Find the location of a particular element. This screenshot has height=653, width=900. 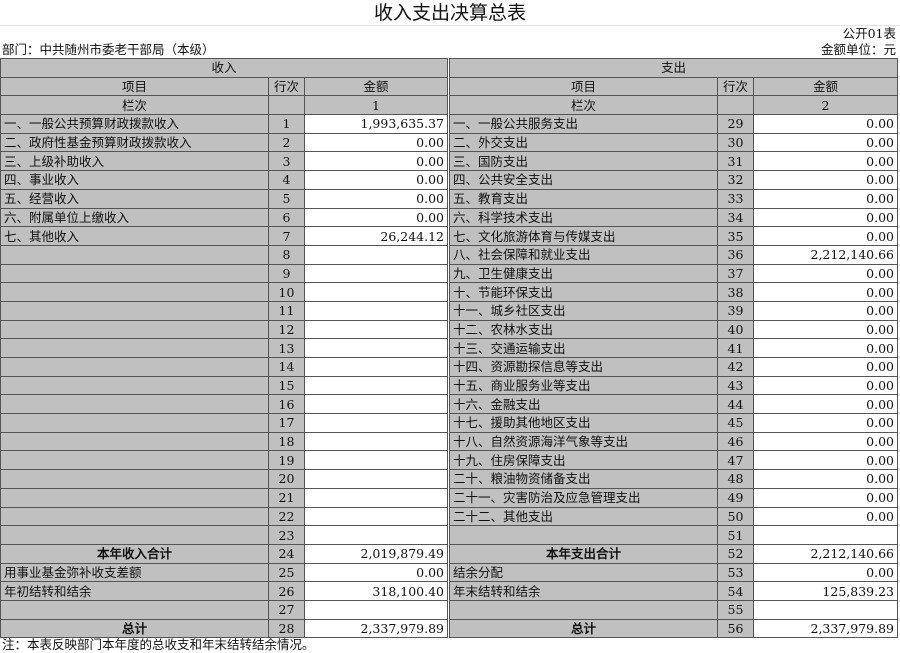

income-row-no: 16 is located at coordinates (286, 404).